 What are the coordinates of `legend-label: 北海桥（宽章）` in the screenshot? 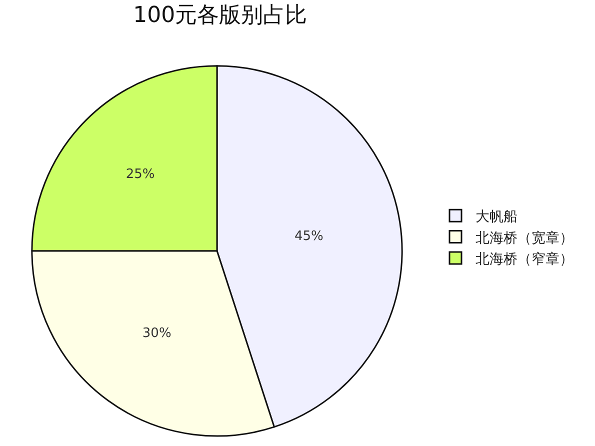 It's located at (525, 238).